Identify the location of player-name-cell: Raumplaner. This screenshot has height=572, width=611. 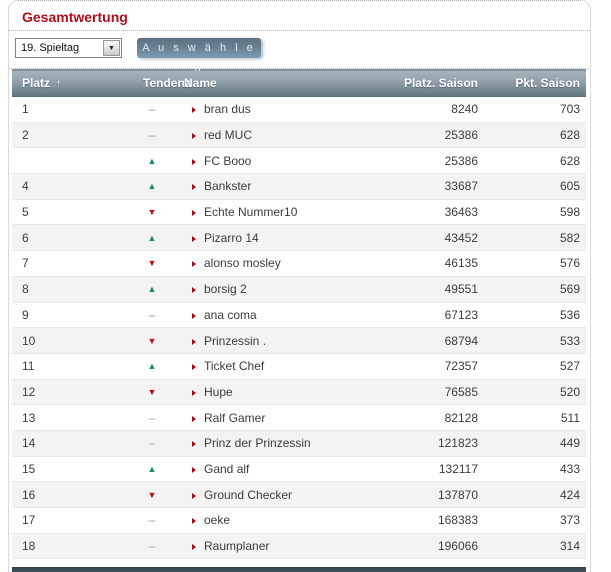
(288, 546).